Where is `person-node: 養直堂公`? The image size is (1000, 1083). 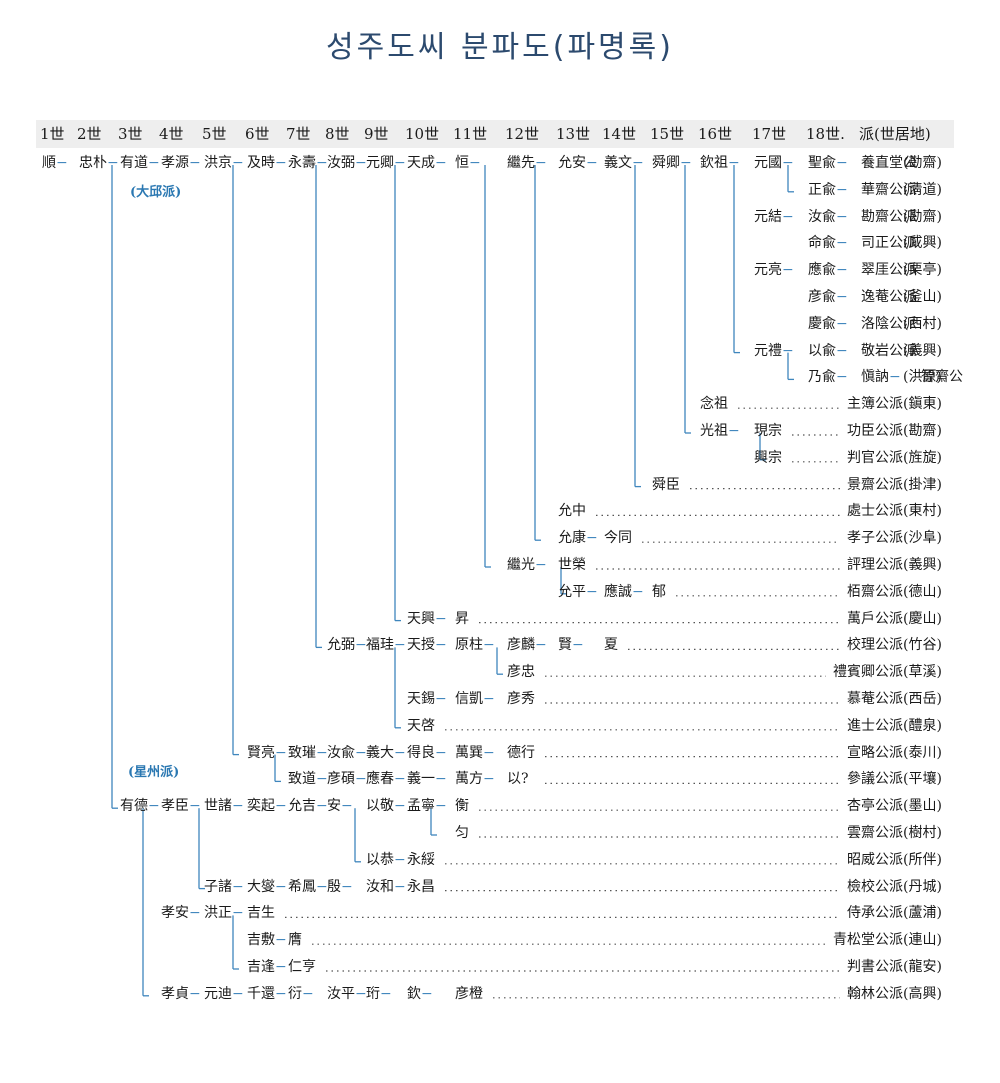 person-node: 養直堂公 is located at coordinates (889, 163).